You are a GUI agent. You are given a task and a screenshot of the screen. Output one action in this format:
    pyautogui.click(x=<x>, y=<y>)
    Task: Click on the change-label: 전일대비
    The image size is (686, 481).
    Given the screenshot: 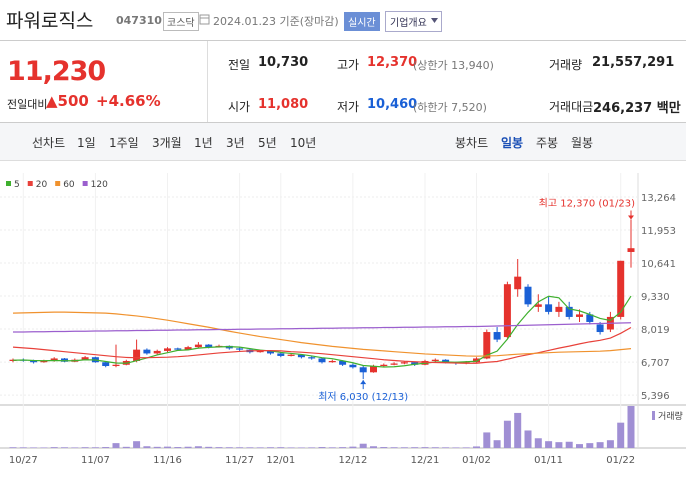 What is the action you would take?
    pyautogui.click(x=27, y=104)
    